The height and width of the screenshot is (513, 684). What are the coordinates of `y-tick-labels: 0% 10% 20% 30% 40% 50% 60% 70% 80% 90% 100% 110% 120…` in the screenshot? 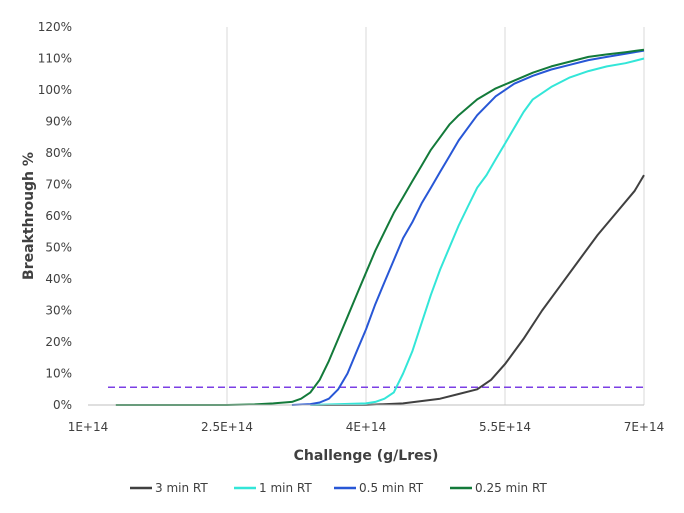 It's located at (55, 216).